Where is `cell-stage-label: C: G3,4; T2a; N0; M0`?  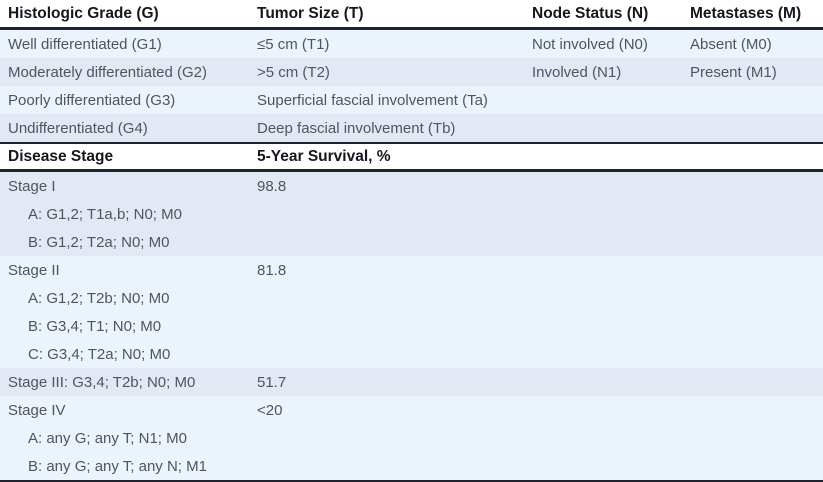
cell-stage-label: C: G3,4; T2a; N0; M0 is located at coordinates (99, 354).